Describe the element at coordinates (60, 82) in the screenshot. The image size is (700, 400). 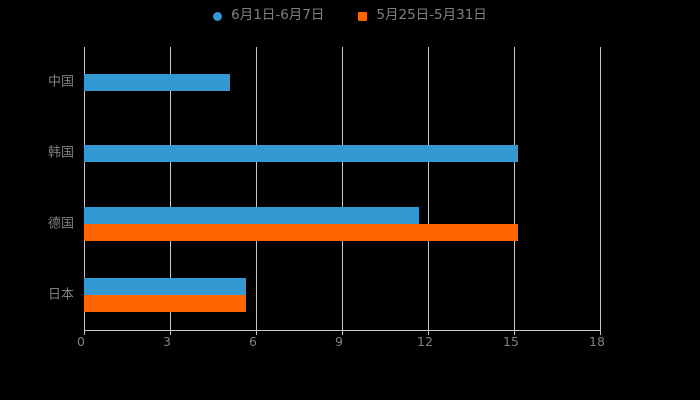
I see `category-label: 中国` at that location.